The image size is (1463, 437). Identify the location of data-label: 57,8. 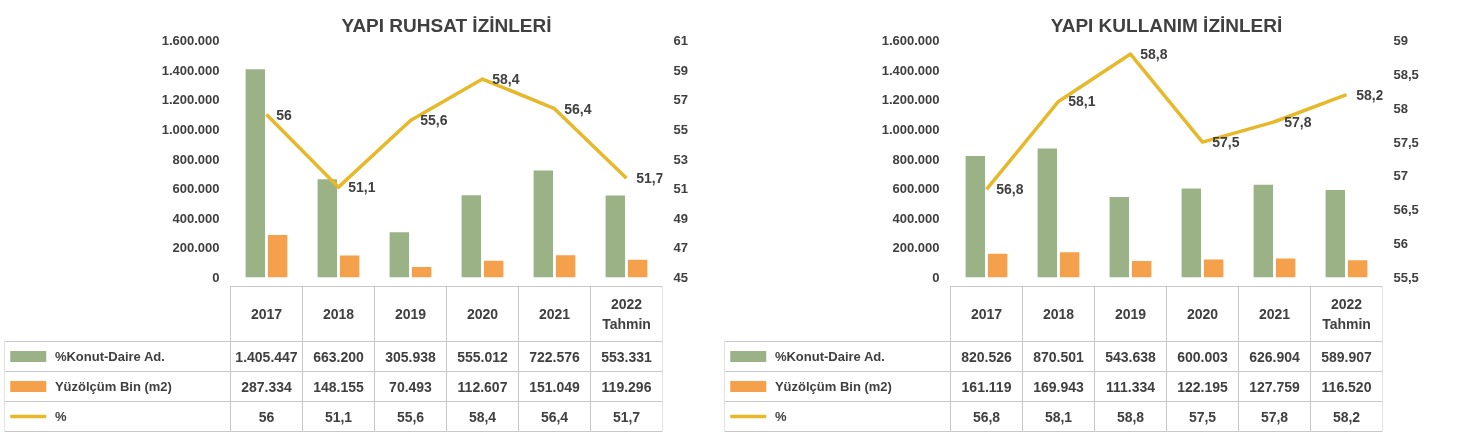
(1274, 416).